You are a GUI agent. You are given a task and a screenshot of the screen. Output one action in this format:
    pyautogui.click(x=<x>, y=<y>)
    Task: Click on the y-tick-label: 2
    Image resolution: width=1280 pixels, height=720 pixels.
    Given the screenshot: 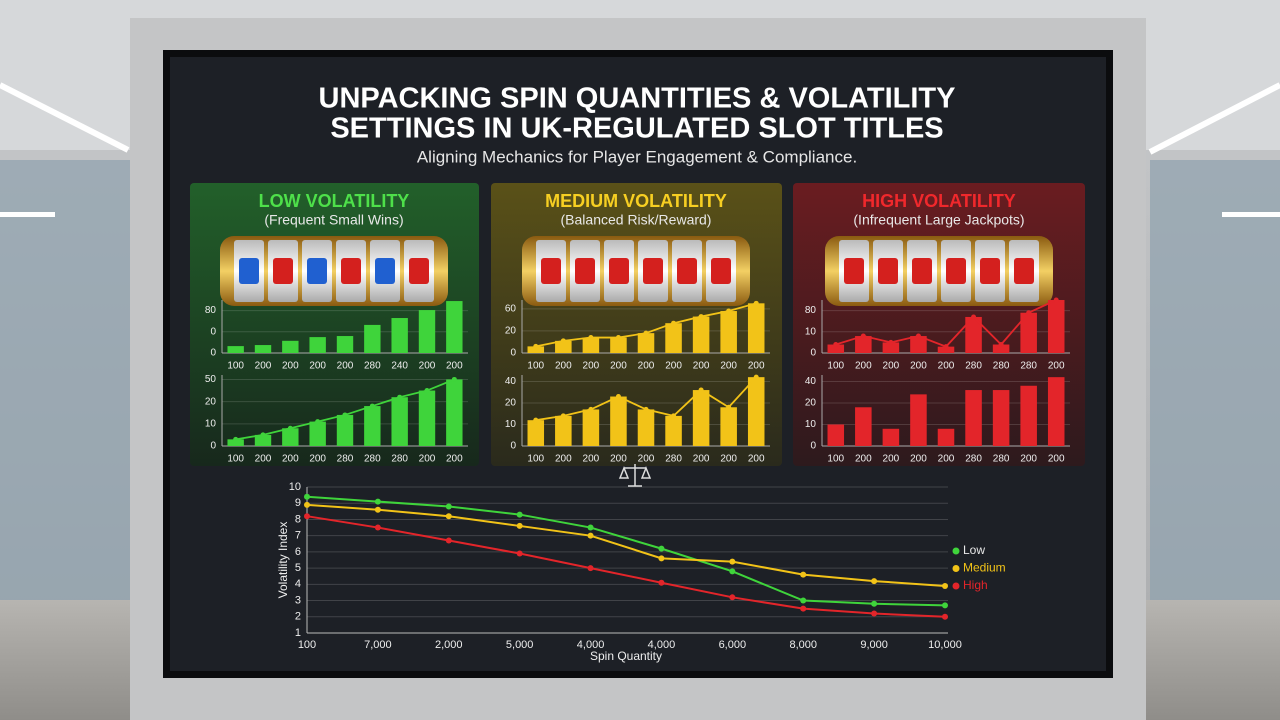 What is the action you would take?
    pyautogui.click(x=298, y=617)
    